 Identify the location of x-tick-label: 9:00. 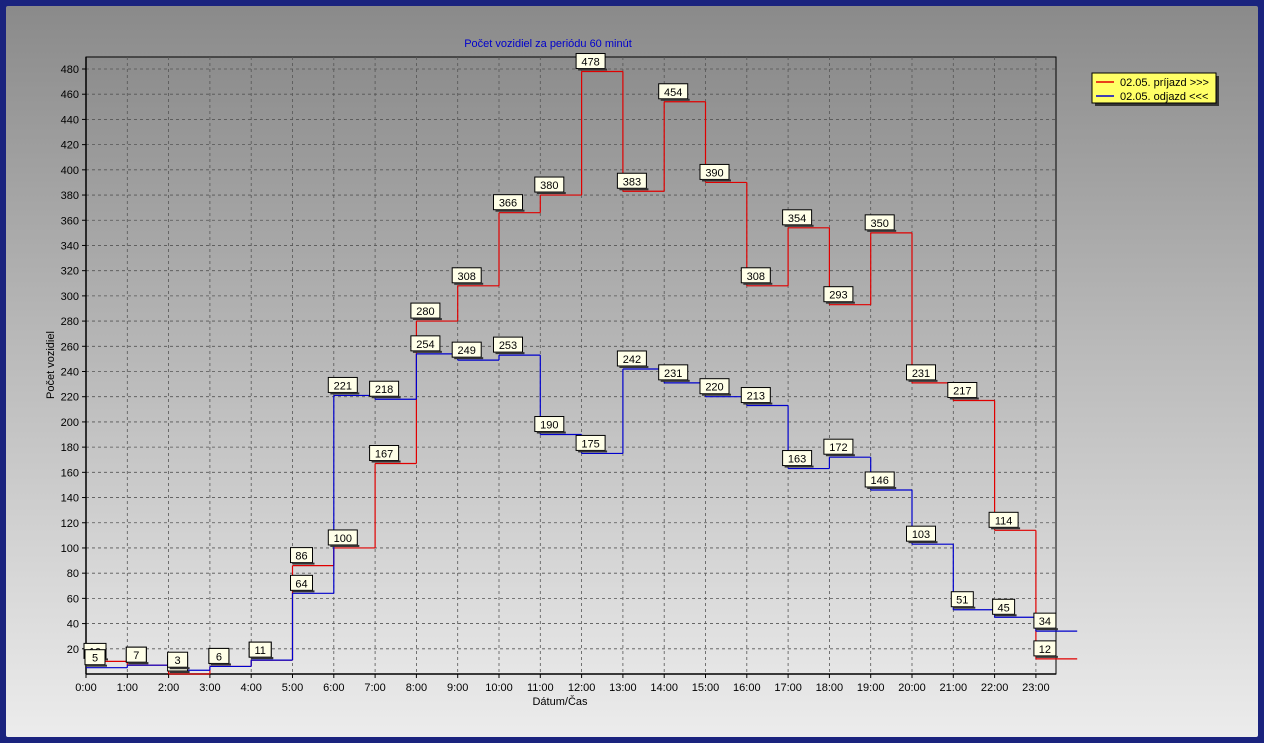
(457, 688).